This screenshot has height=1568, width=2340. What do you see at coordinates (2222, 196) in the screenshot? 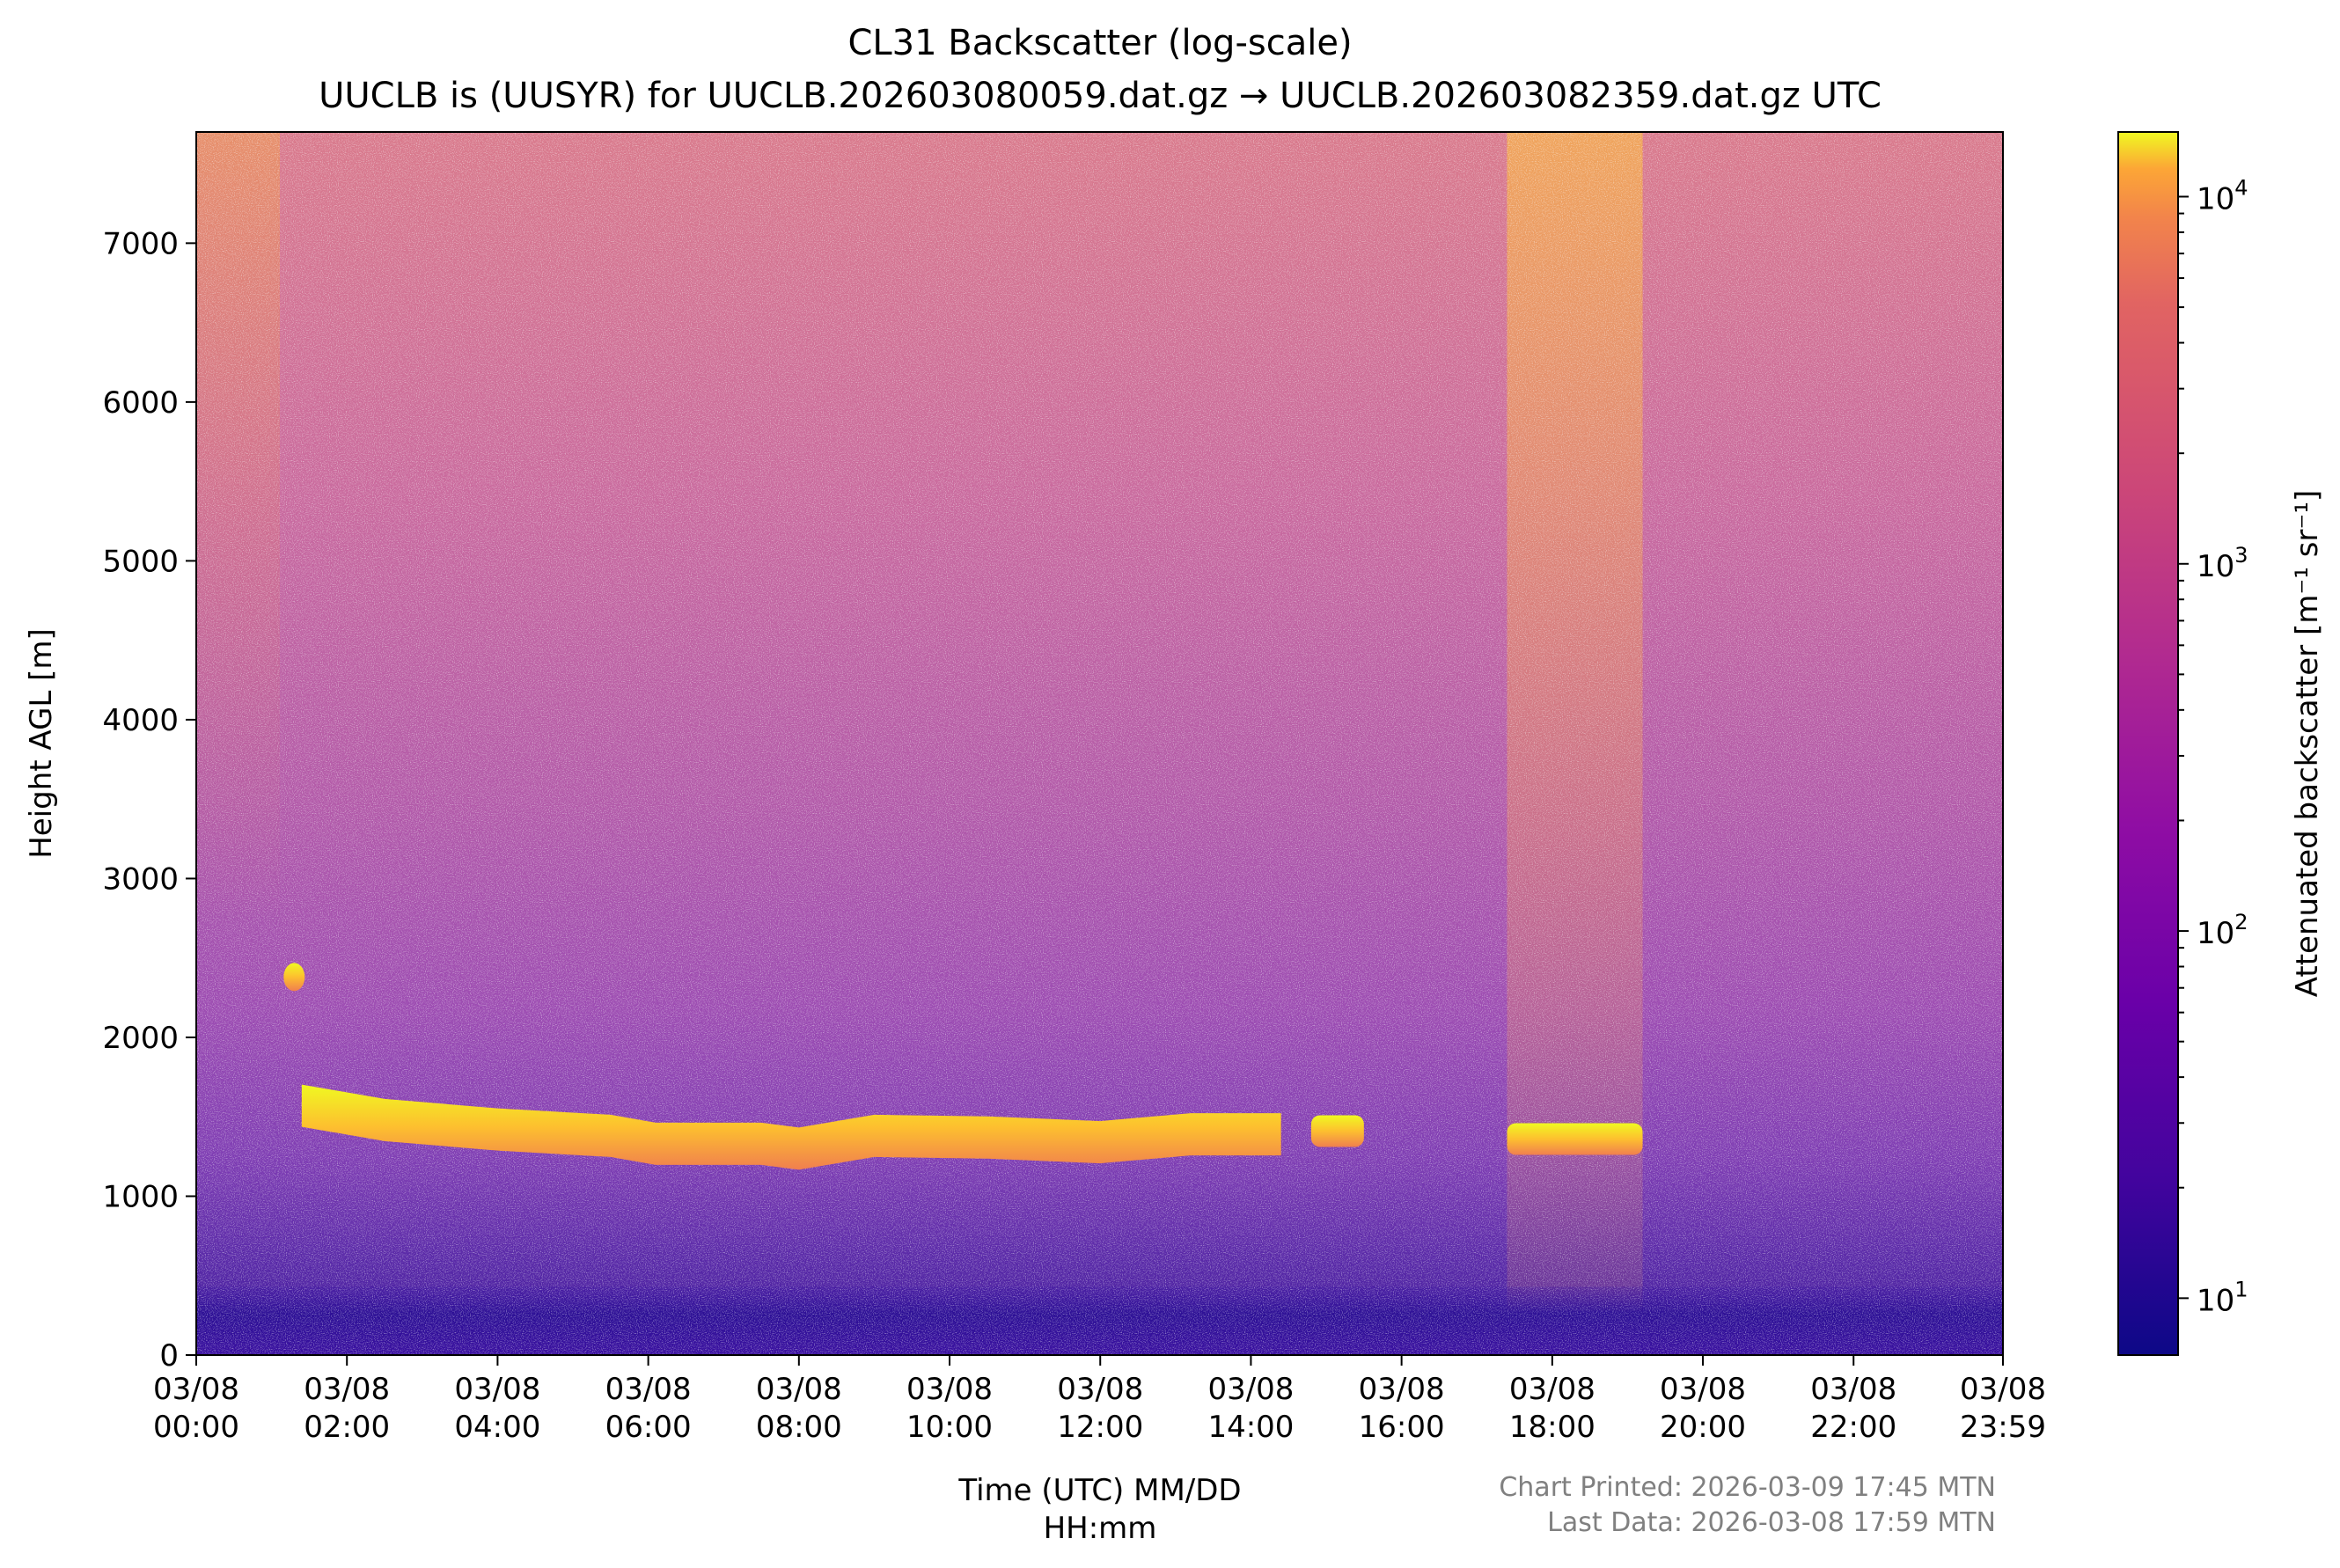
I see `colorbar-tick-label: 10⁴` at bounding box center [2222, 196].